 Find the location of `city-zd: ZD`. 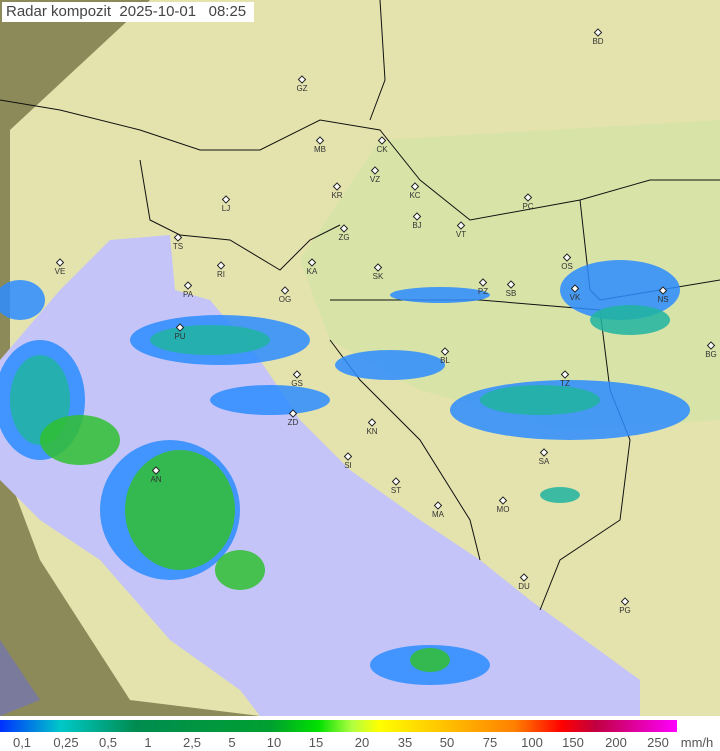

city-zd: ZD is located at coordinates (293, 418).